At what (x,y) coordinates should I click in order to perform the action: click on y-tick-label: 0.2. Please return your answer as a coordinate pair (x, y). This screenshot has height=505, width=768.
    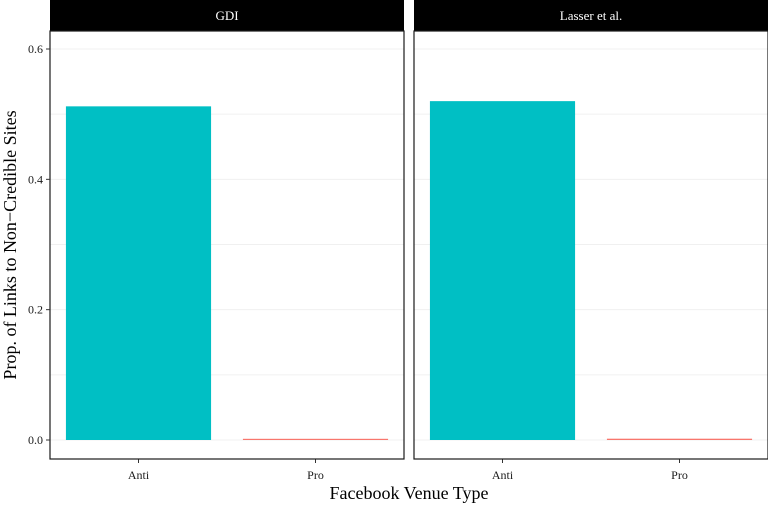
    Looking at the image, I should click on (35, 310).